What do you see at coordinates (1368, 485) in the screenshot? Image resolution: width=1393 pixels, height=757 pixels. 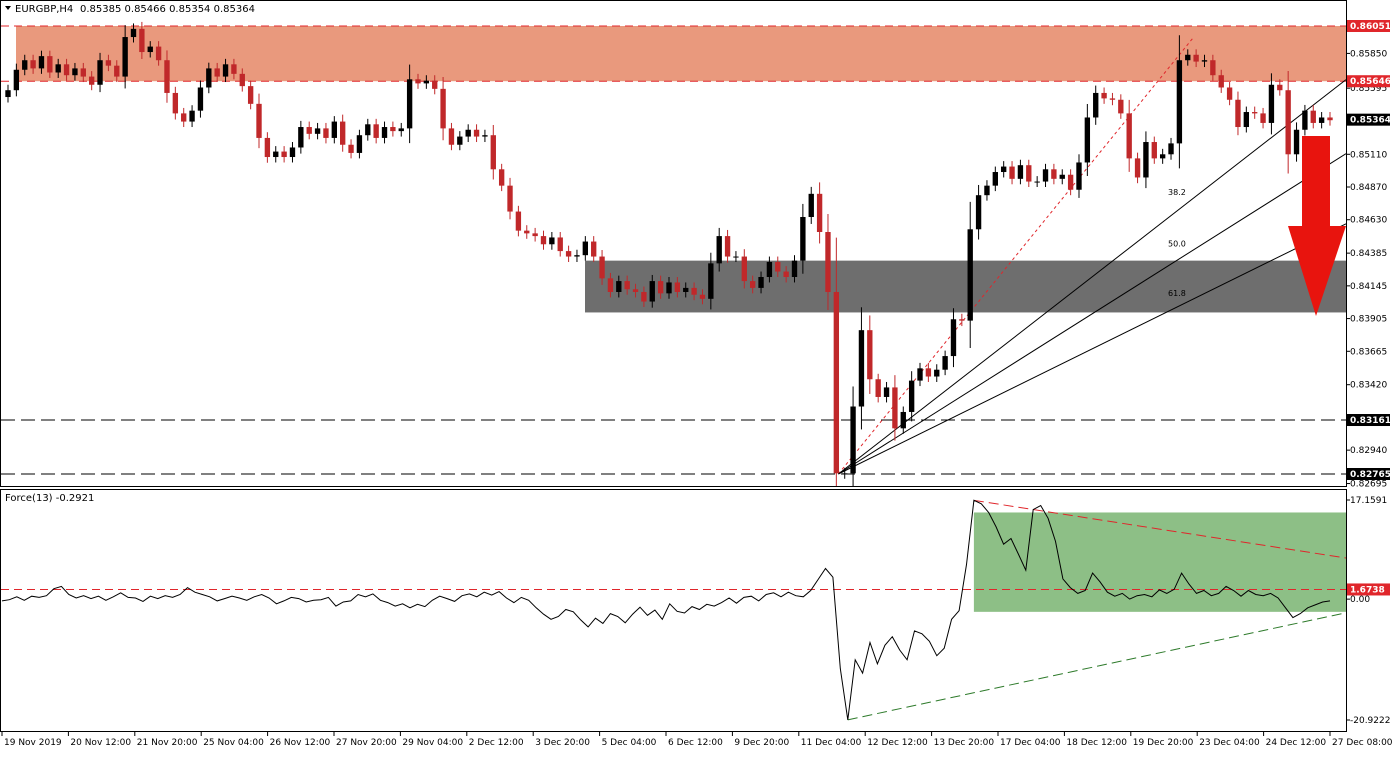 I see `price-tick-label-11: 0.82695` at bounding box center [1368, 485].